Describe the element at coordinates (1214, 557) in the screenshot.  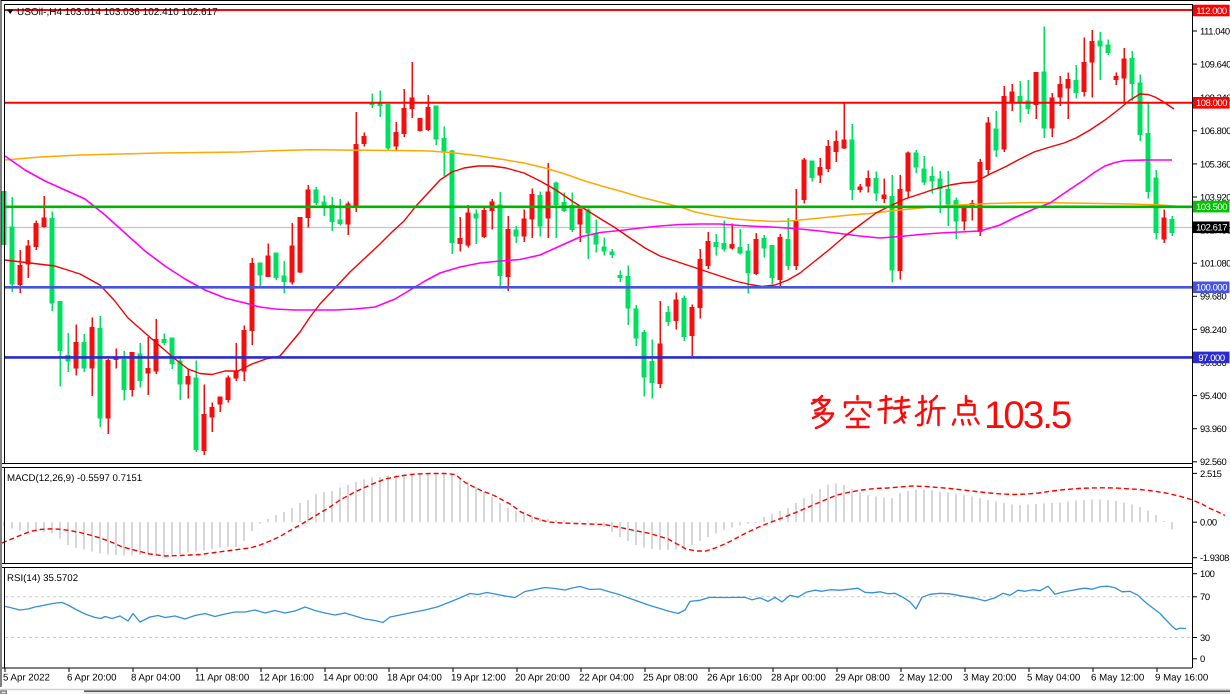
I see `svg-text: -1.9308` at that location.